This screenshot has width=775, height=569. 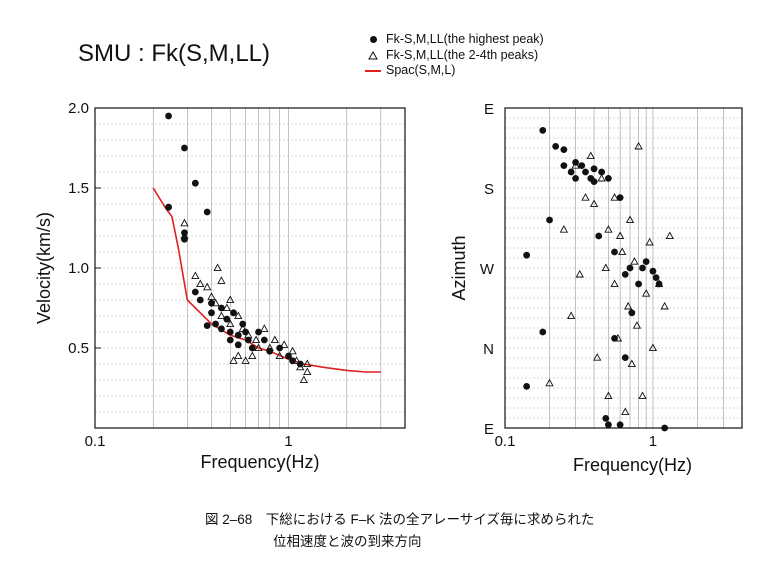 What do you see at coordinates (489, 109) in the screenshot?
I see `azimuth-y-tick-label: E` at bounding box center [489, 109].